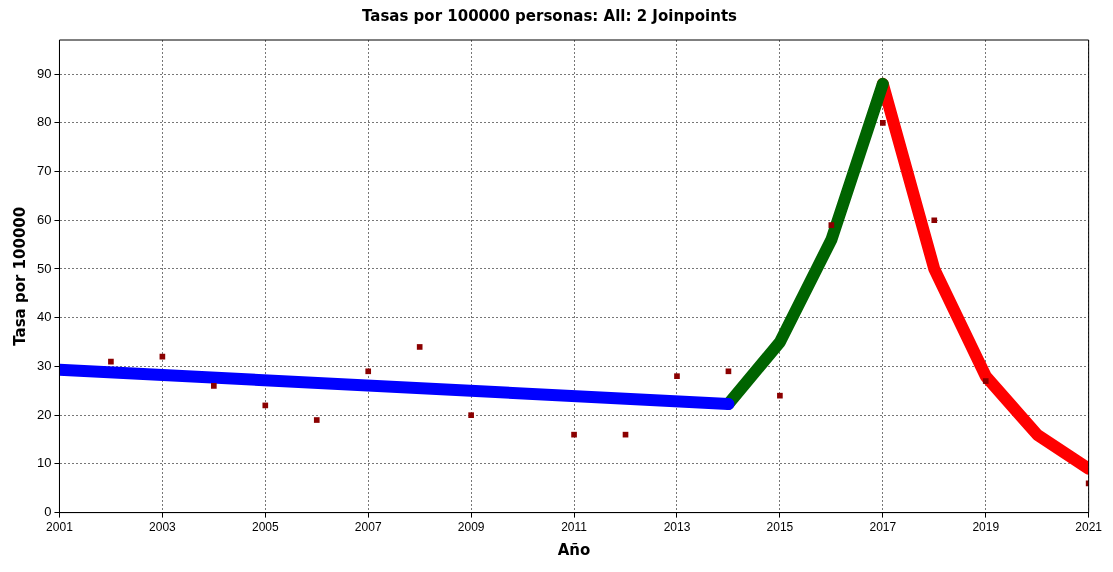 The height and width of the screenshot is (572, 1113). What do you see at coordinates (44, 366) in the screenshot?
I see `y-tick-label: 30` at bounding box center [44, 366].